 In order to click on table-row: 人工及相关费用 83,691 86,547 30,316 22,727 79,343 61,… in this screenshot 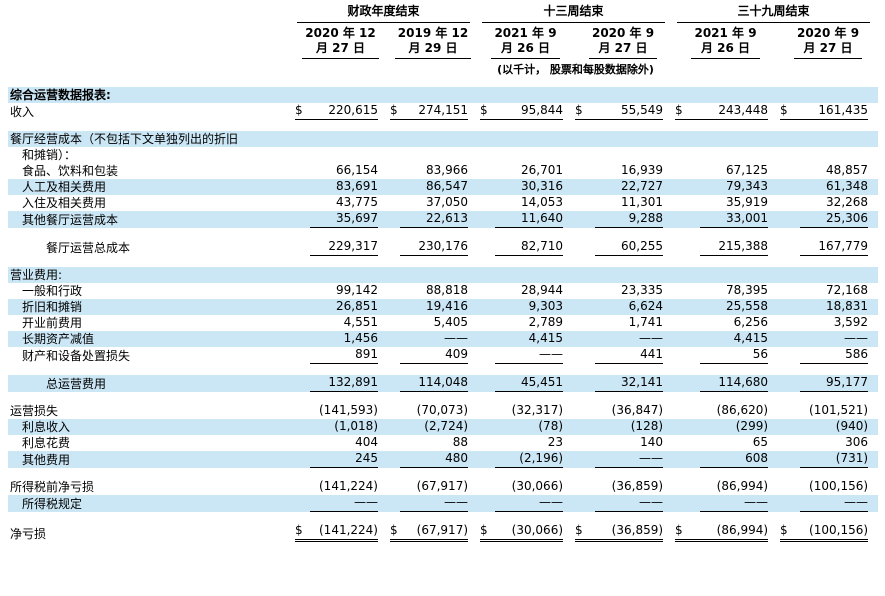, I will do `click(443, 187)`.